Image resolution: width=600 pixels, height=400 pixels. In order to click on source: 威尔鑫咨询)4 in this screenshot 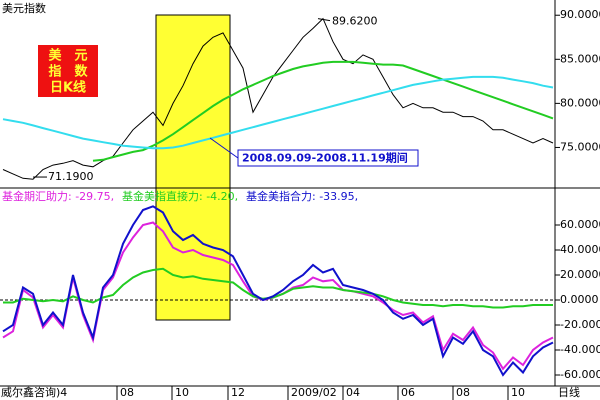, I will do `click(34, 392)`.